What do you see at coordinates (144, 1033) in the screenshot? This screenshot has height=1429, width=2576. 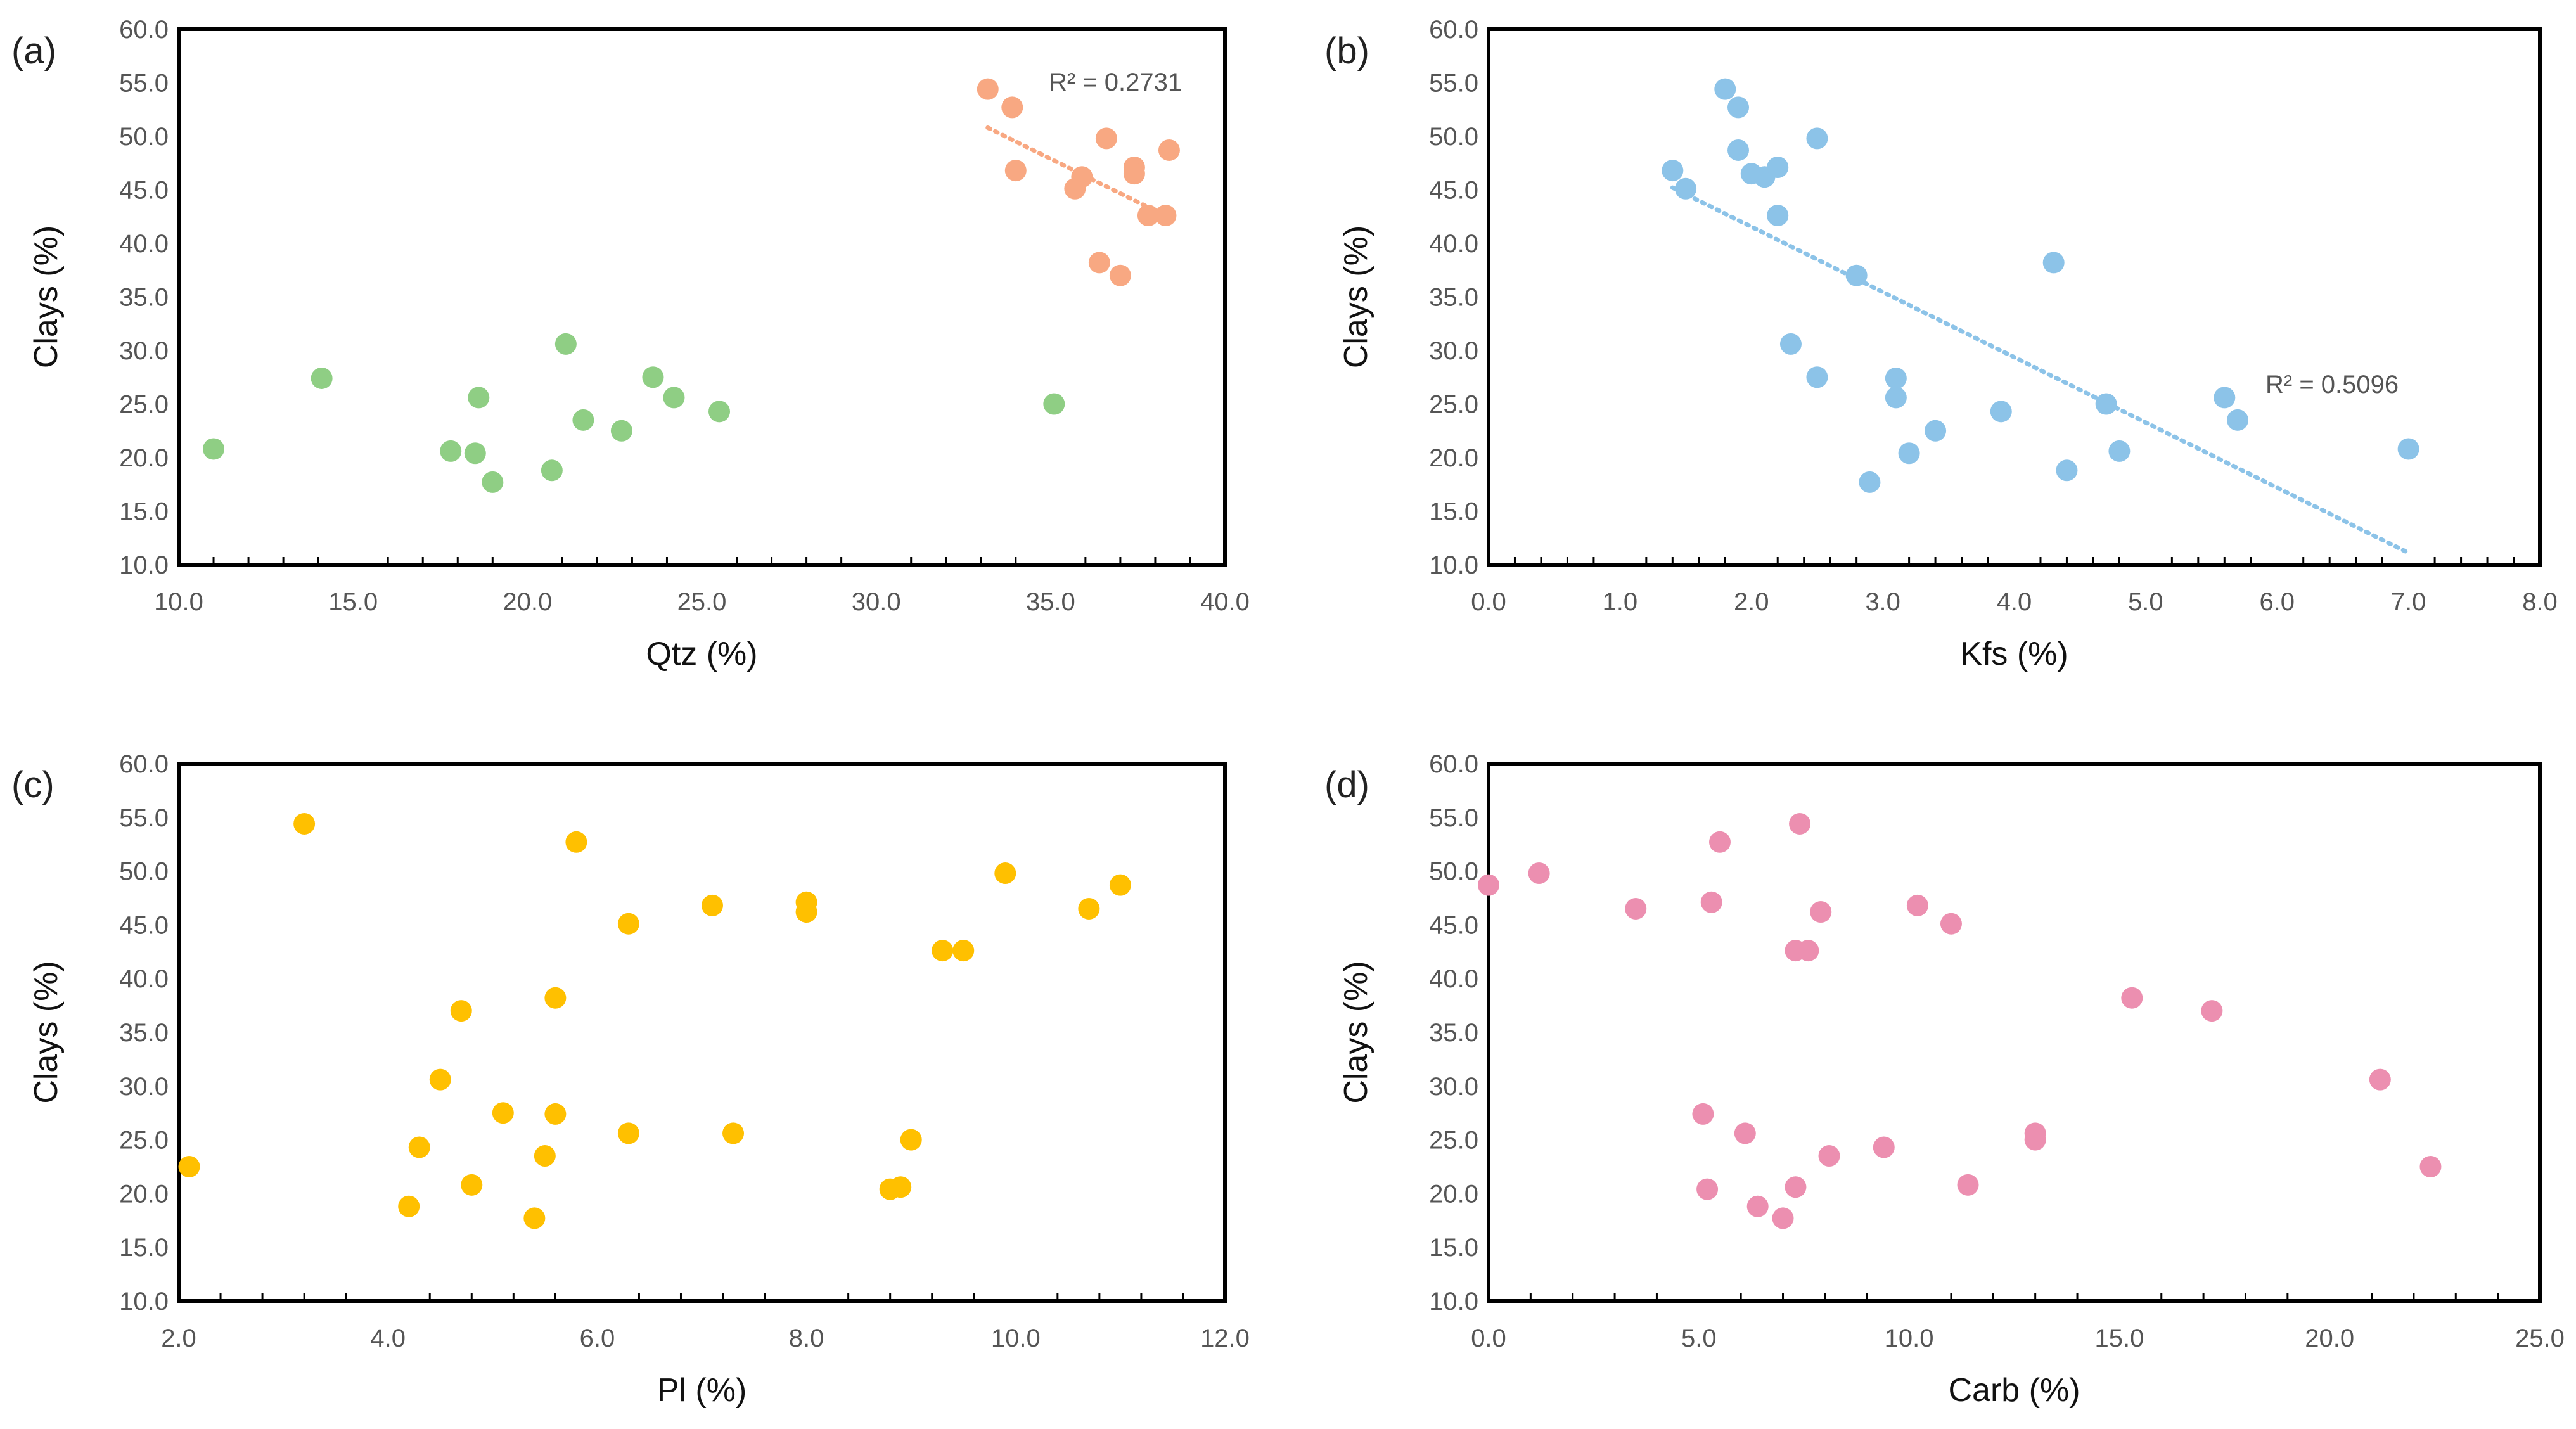 I see `y-tick-label-pl: 35.0` at bounding box center [144, 1033].